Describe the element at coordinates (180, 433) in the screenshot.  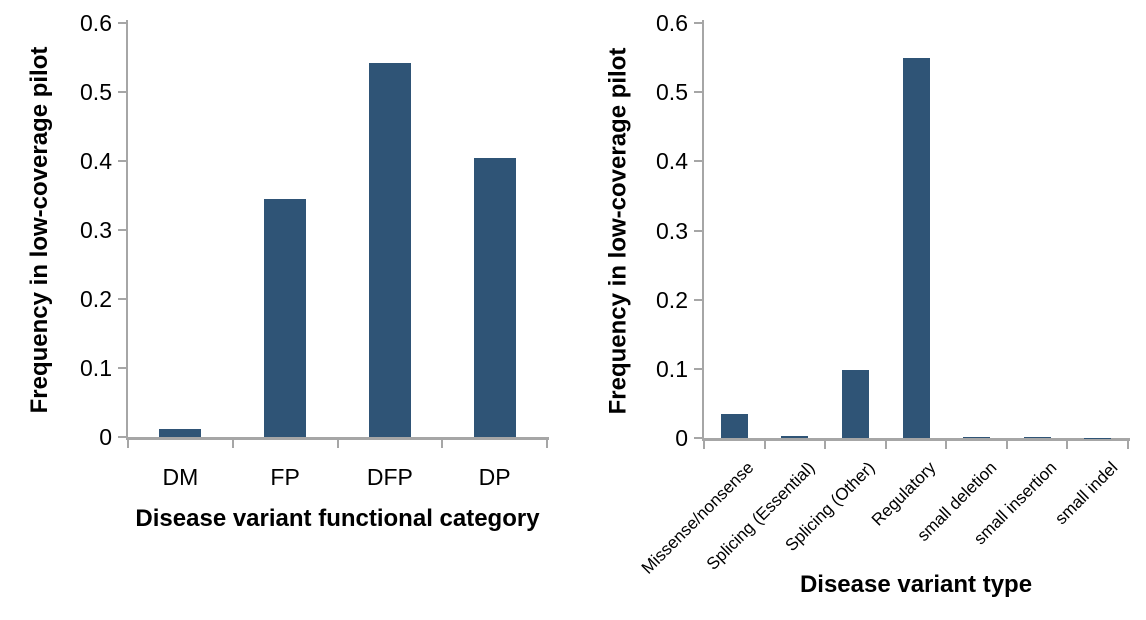
I see `bar-dm` at that location.